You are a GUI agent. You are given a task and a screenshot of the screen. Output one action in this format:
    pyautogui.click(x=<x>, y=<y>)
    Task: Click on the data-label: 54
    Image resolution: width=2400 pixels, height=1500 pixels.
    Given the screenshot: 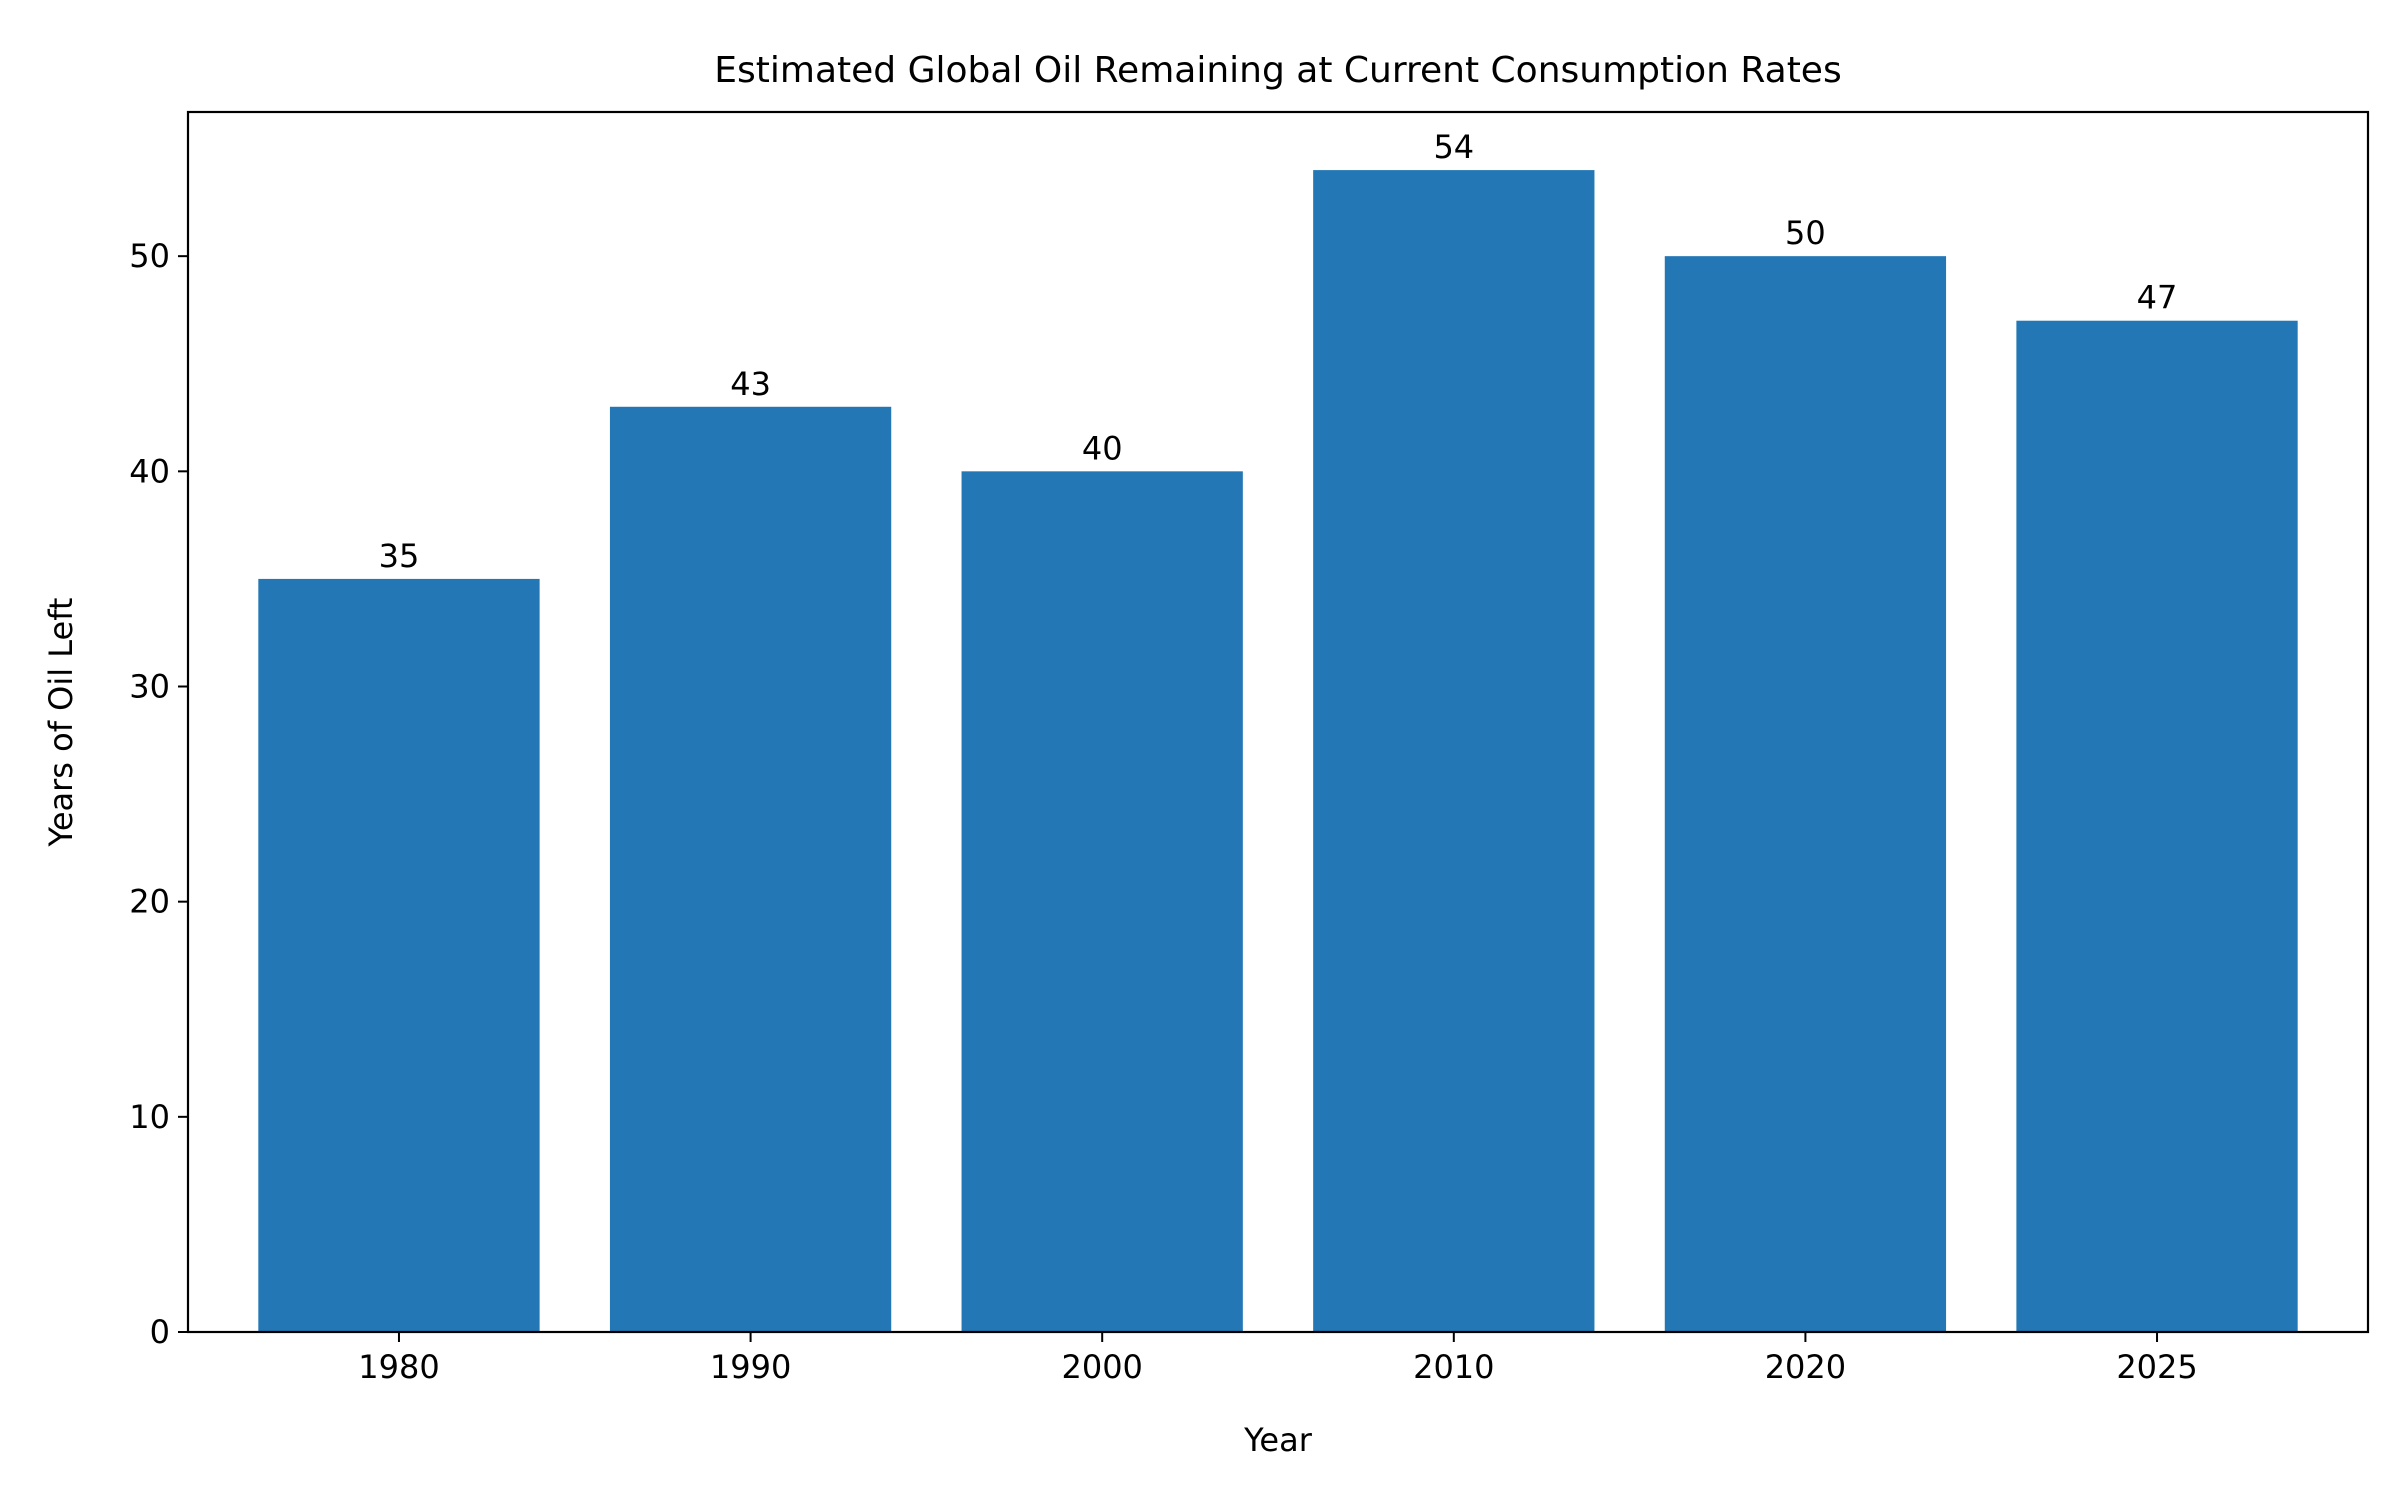 What is the action you would take?
    pyautogui.click(x=1453, y=147)
    